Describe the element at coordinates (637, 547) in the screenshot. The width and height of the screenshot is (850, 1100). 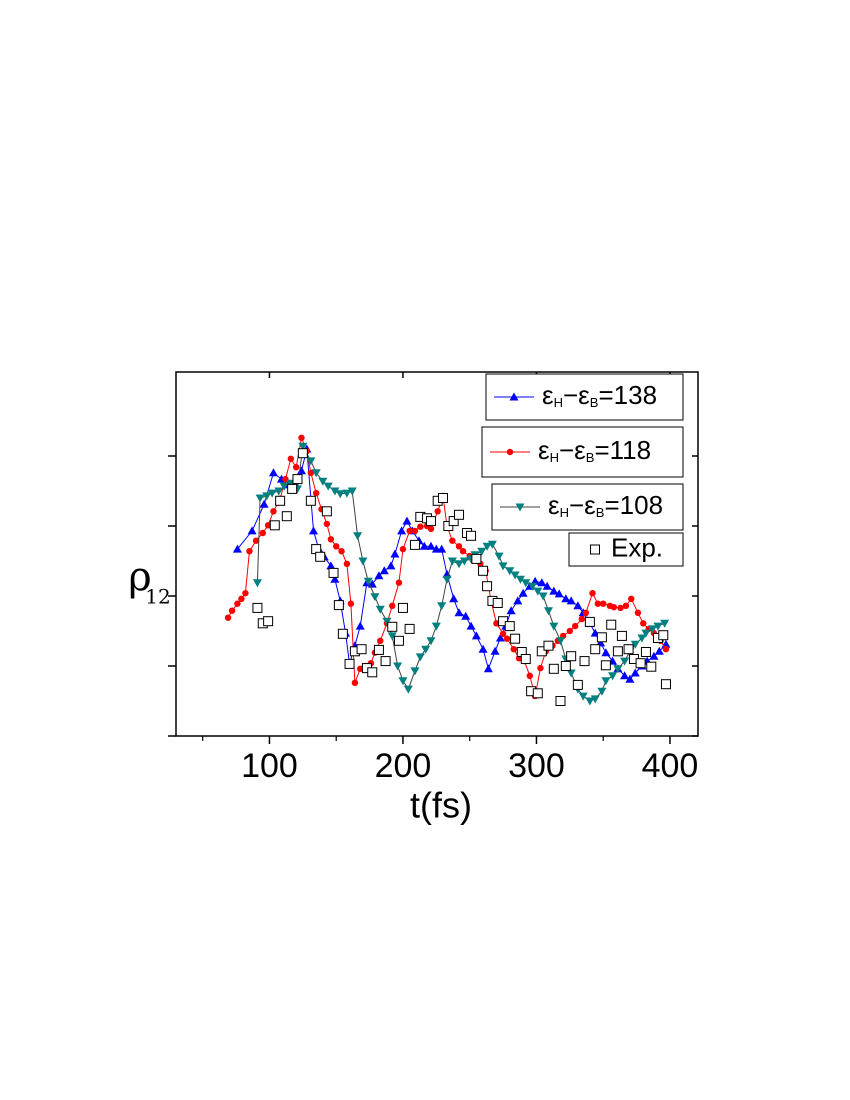
I see `legend-label: Exp.` at that location.